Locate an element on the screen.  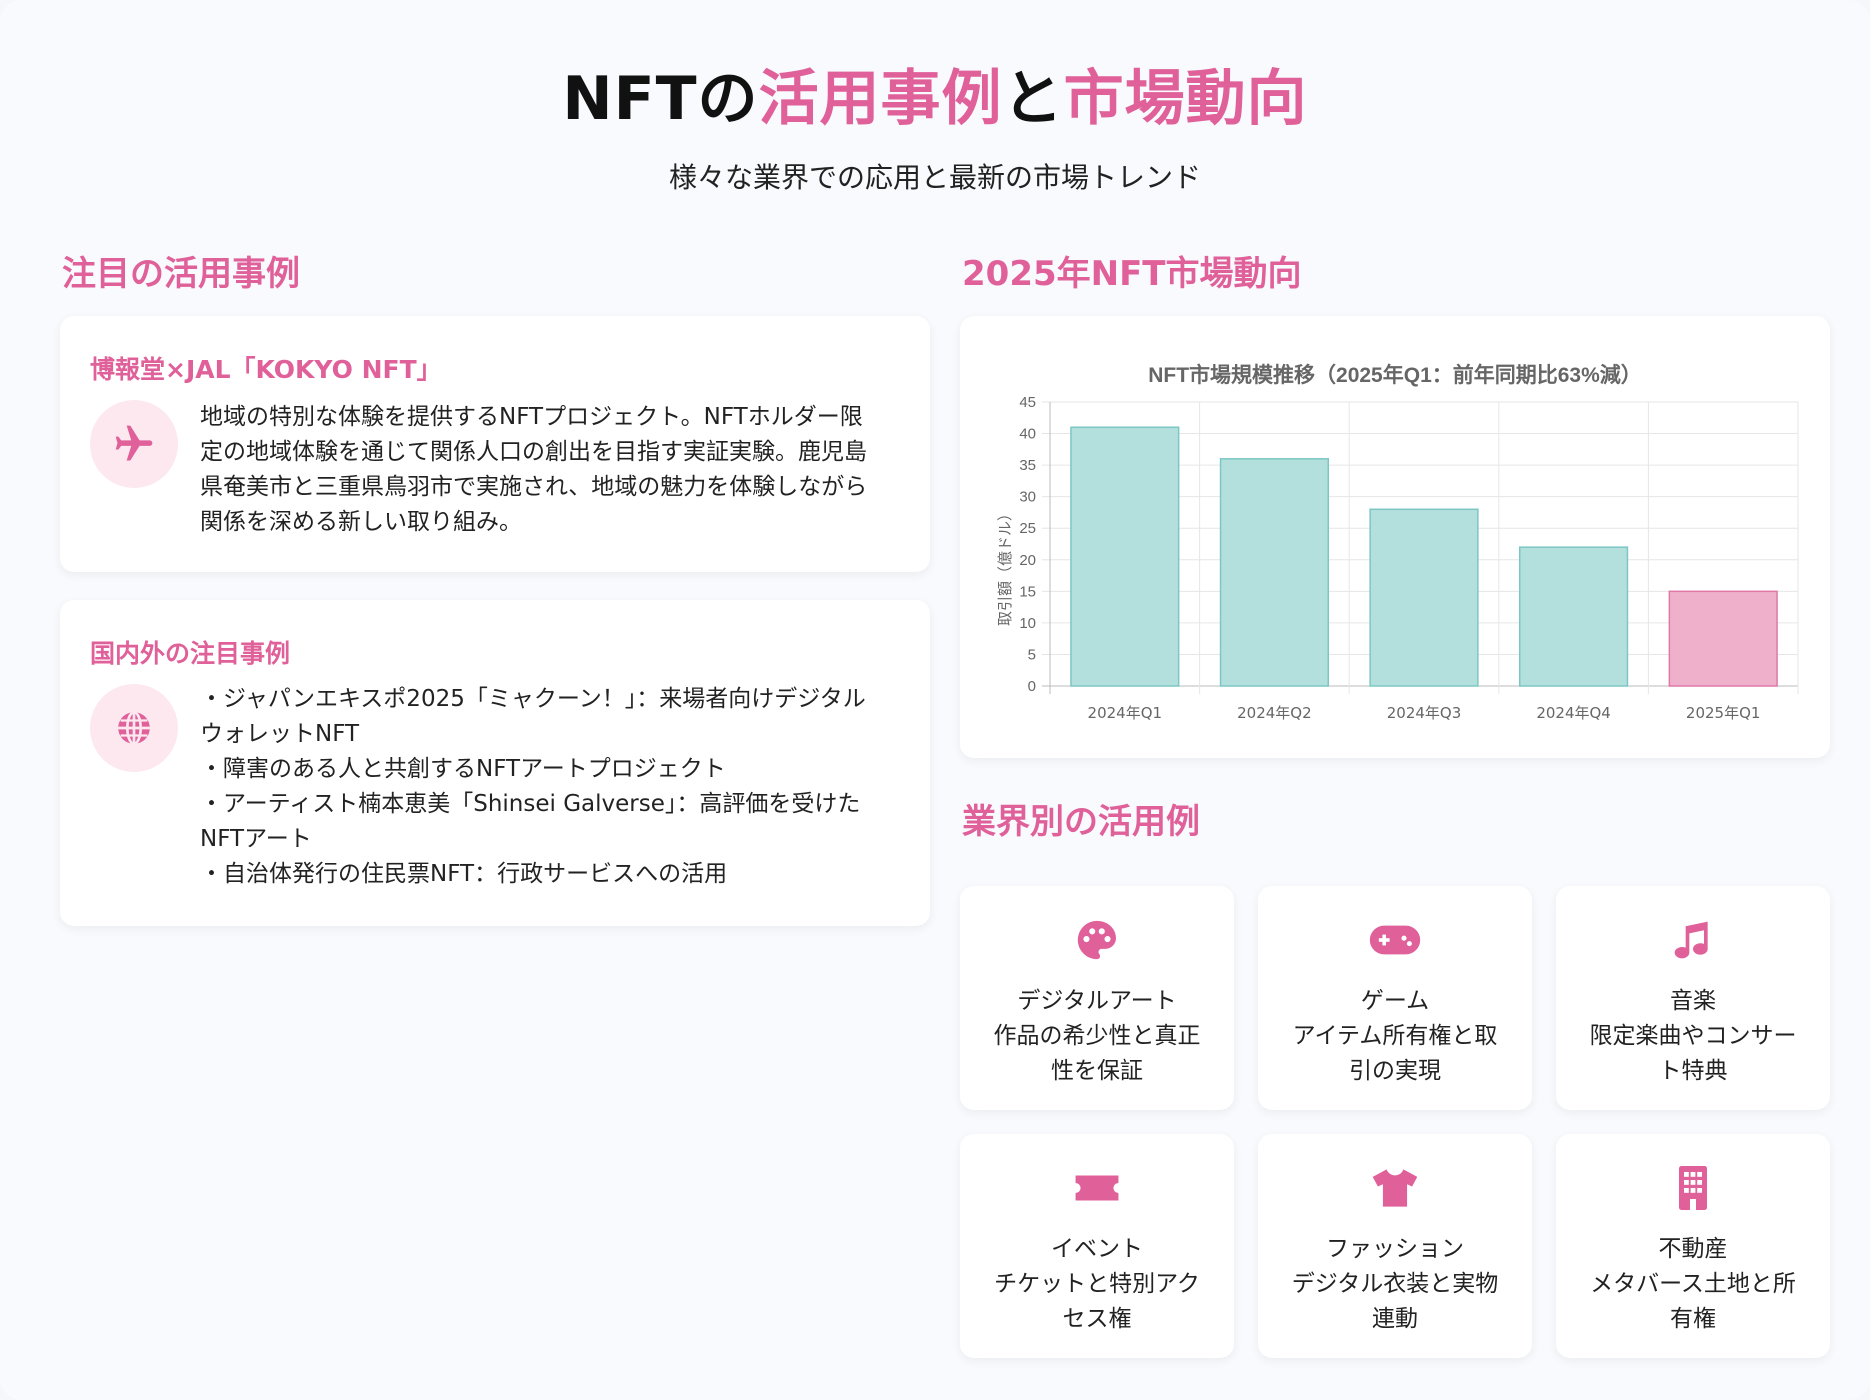
y-tick-label: 15 is located at coordinates (1027, 591).